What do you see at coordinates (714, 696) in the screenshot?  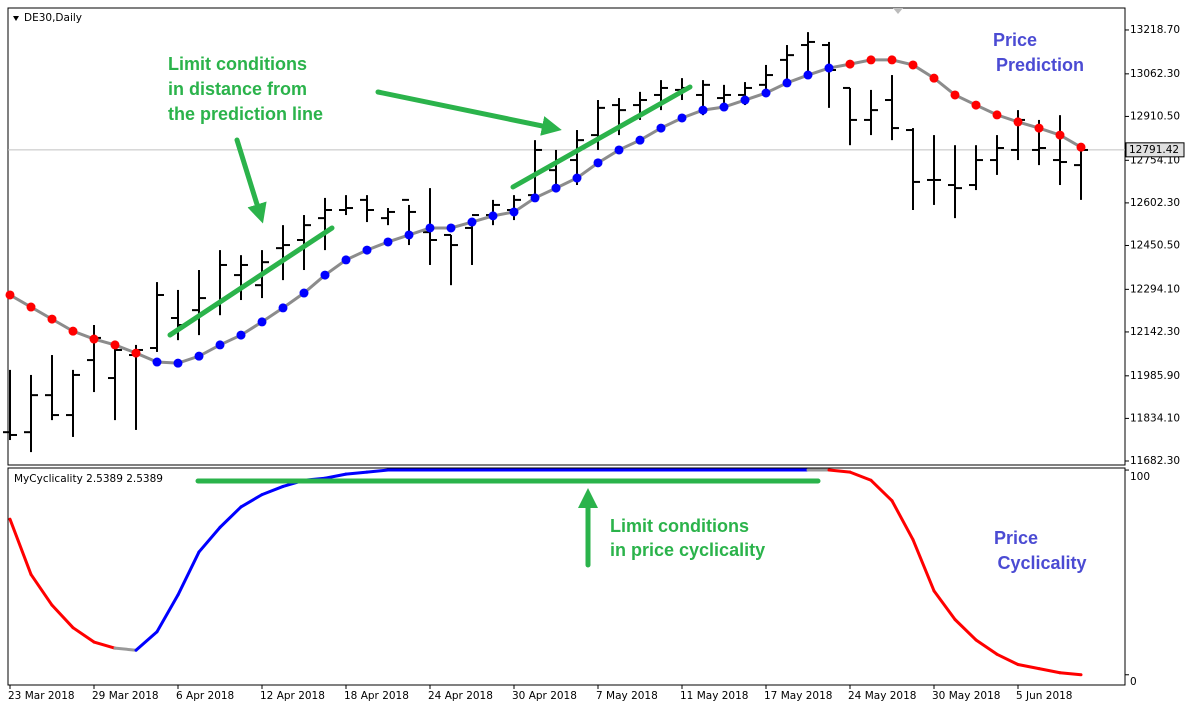 I see `x-tick-label: 11 May 2018` at bounding box center [714, 696].